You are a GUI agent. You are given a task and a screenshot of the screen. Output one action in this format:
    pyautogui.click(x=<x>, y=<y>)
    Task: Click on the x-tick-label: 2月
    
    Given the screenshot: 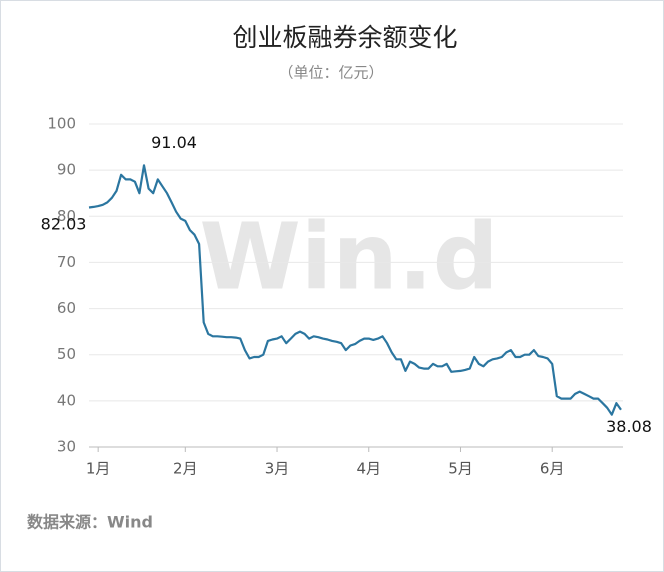 What is the action you would take?
    pyautogui.click(x=185, y=469)
    